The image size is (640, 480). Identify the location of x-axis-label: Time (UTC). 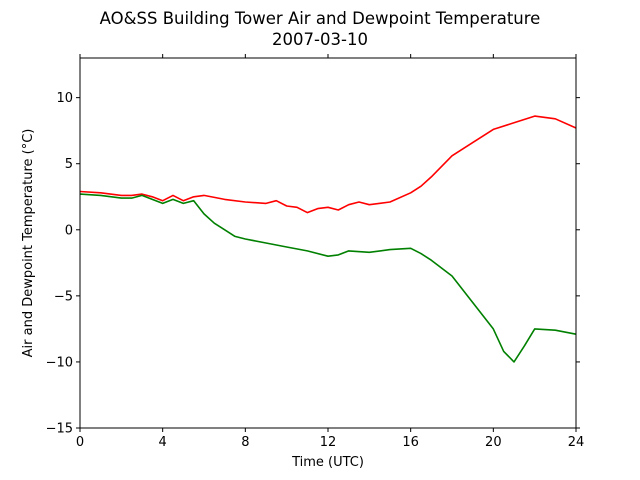
(327, 462).